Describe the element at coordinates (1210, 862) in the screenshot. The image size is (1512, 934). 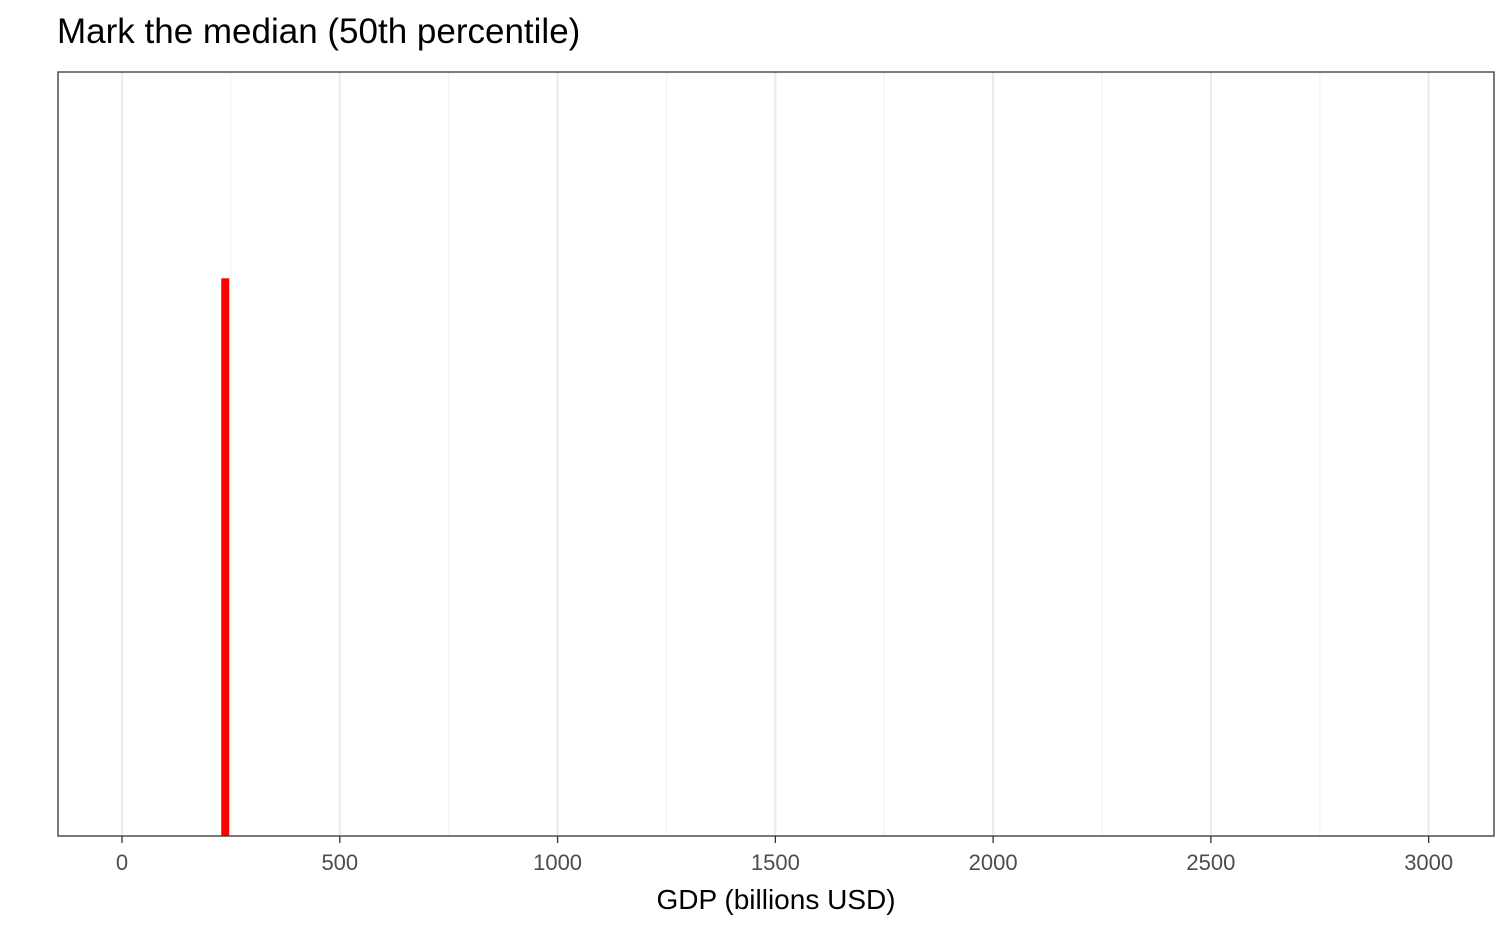
I see `x-tick-label: 2500` at that location.